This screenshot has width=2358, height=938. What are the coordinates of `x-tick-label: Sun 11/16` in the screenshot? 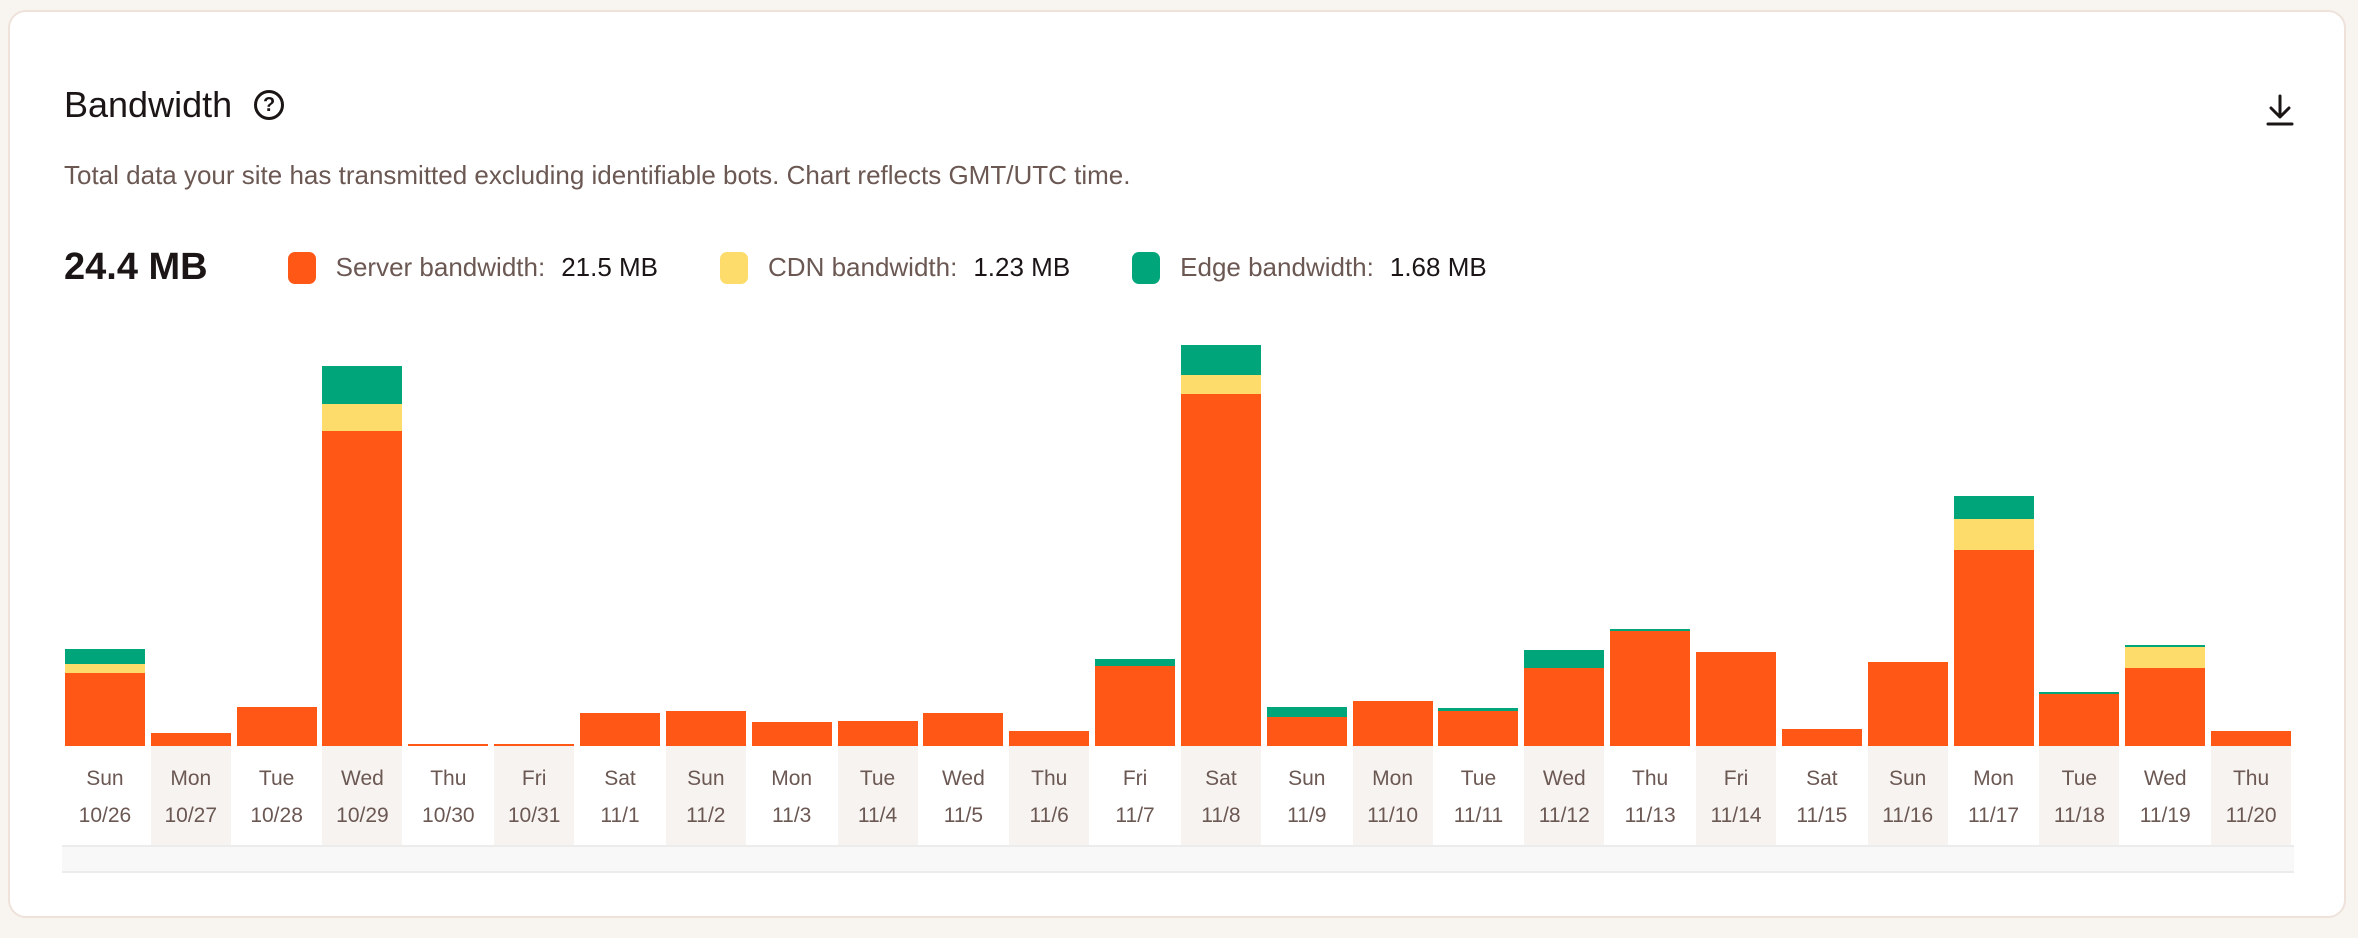 It's located at (1908, 795).